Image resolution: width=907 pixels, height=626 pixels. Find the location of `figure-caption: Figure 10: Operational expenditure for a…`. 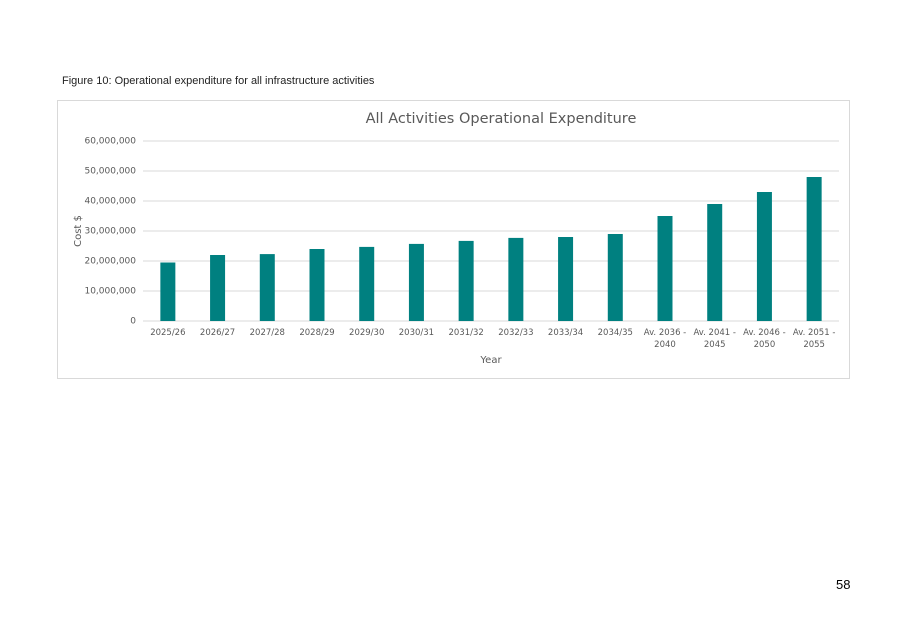

figure-caption: Figure 10: Operational expenditure for a… is located at coordinates (218, 81).